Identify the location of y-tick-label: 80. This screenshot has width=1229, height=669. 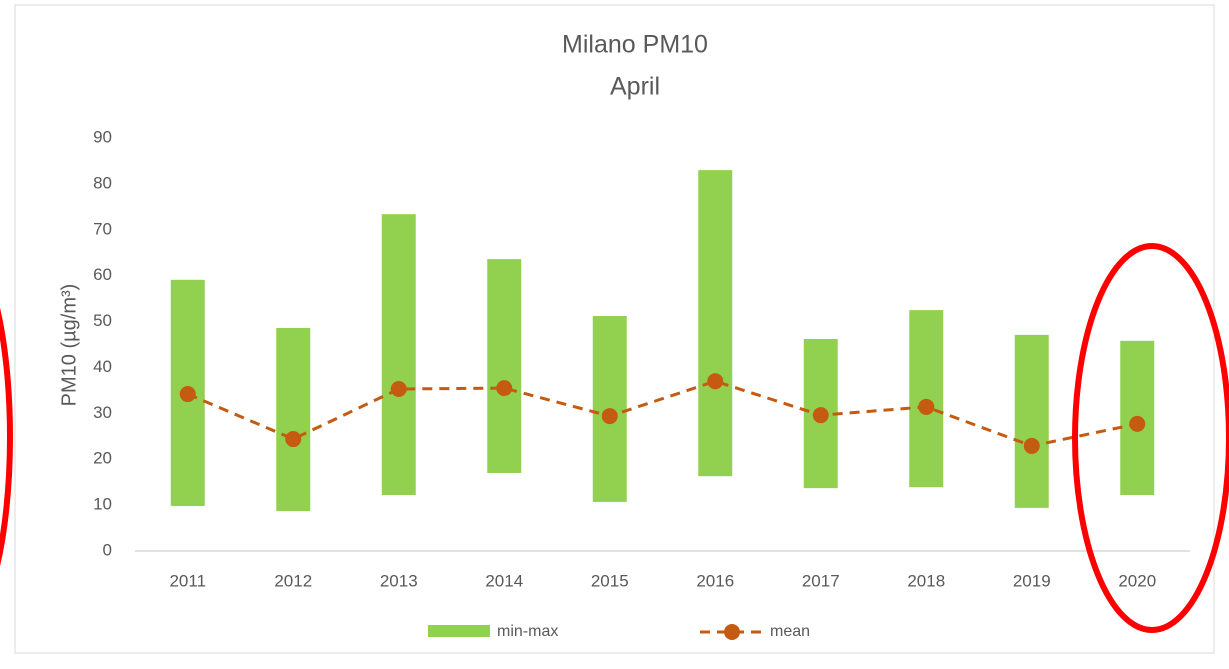
(102, 182).